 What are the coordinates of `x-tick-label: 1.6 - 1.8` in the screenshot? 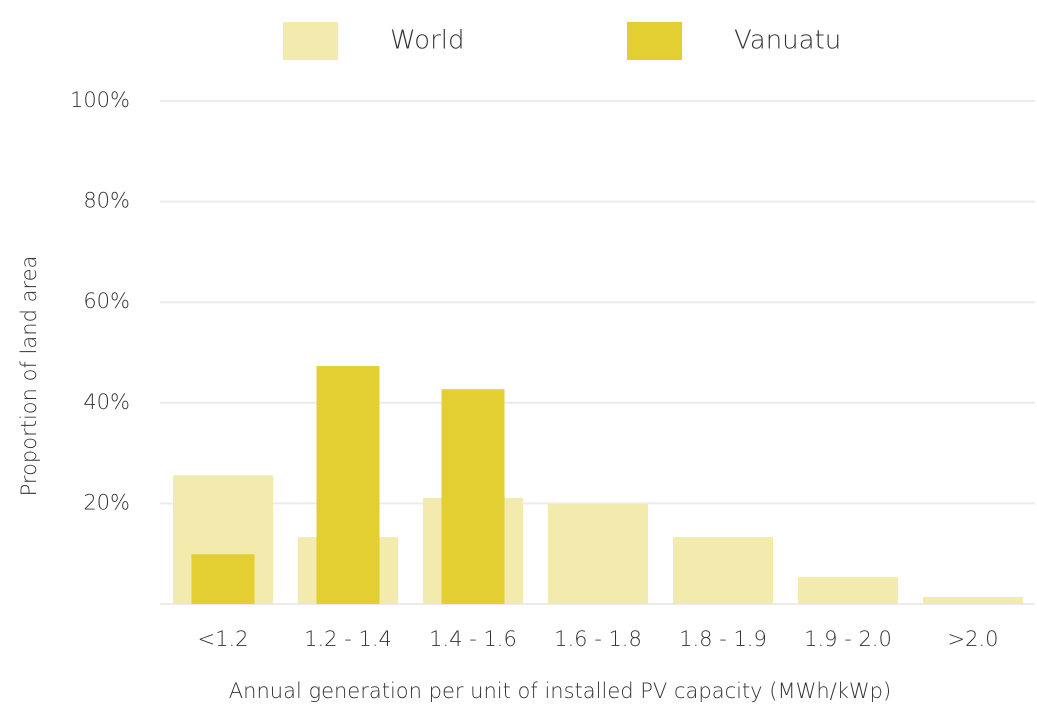 It's located at (598, 639).